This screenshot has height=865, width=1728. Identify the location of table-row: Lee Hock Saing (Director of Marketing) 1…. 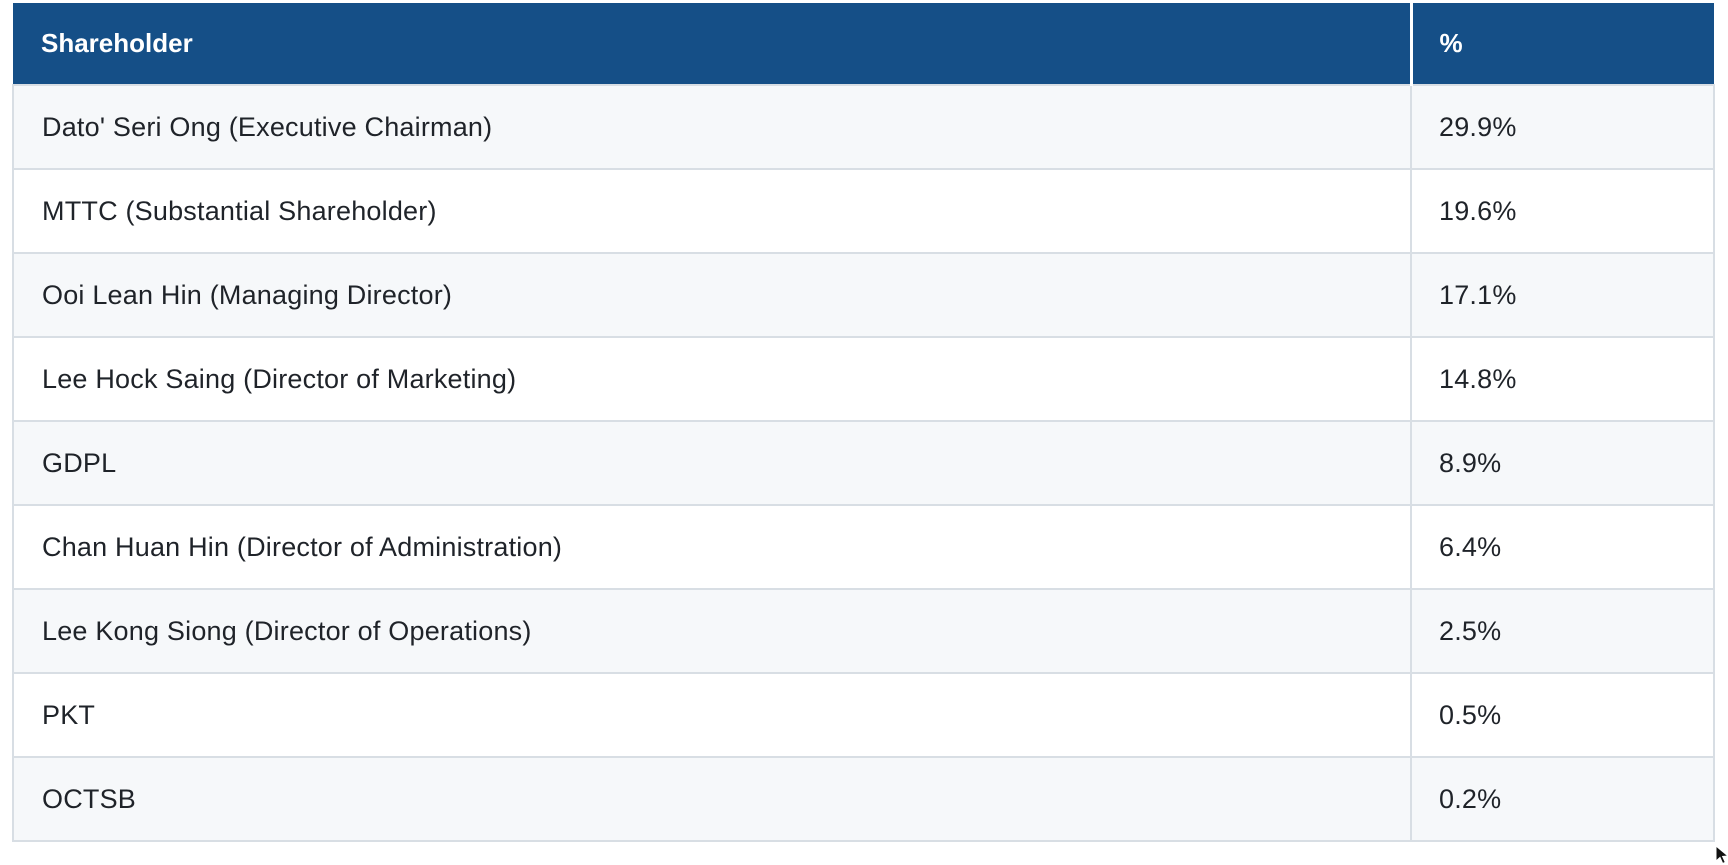
(863, 379).